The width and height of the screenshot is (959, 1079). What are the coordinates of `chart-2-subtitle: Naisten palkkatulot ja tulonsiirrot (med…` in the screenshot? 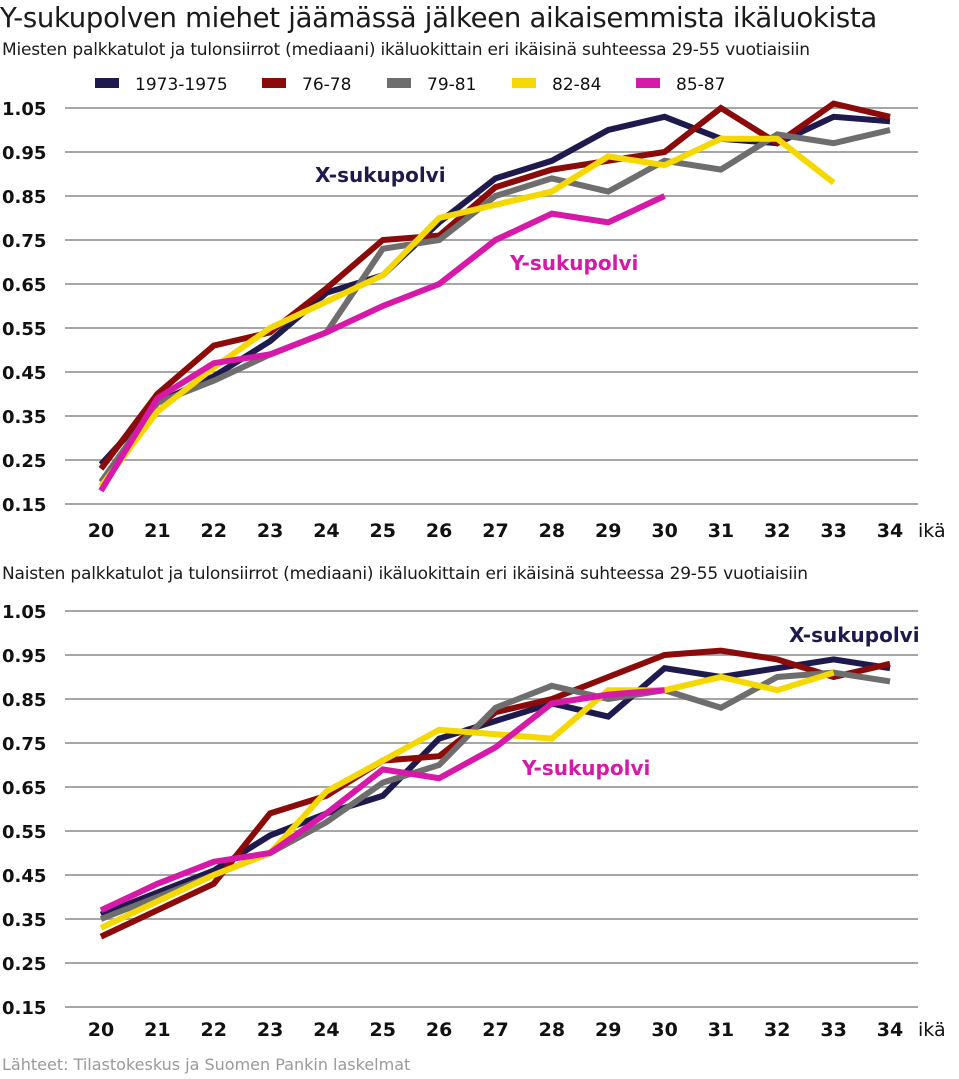 It's located at (405, 574).